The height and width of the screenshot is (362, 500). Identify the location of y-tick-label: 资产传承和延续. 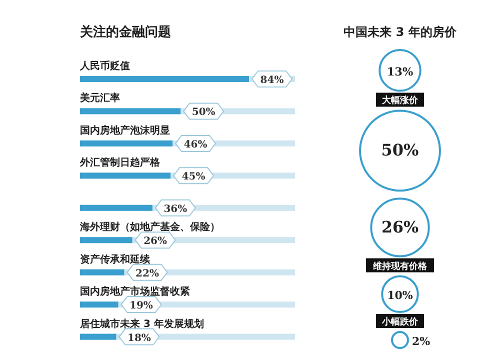
(115, 259).